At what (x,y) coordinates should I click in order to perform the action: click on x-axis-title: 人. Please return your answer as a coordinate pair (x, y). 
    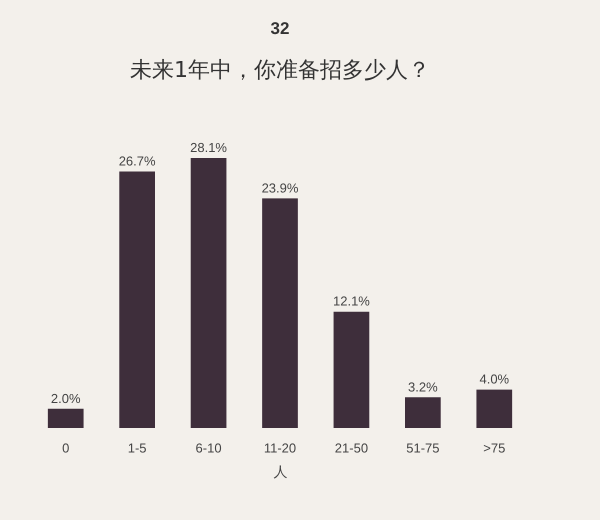
    Looking at the image, I should click on (281, 472).